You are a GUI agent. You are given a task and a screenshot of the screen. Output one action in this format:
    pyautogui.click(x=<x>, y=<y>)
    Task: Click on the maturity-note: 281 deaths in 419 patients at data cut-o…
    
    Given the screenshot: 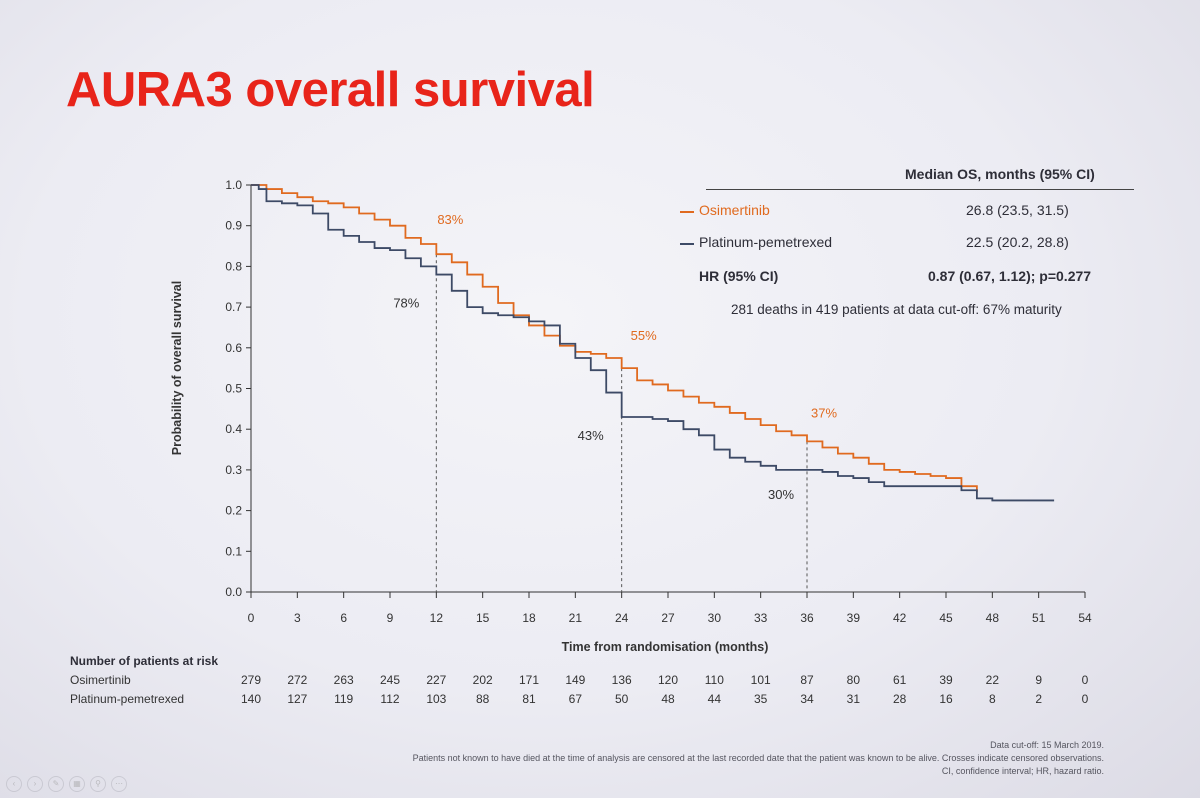 What is the action you would take?
    pyautogui.click(x=896, y=309)
    